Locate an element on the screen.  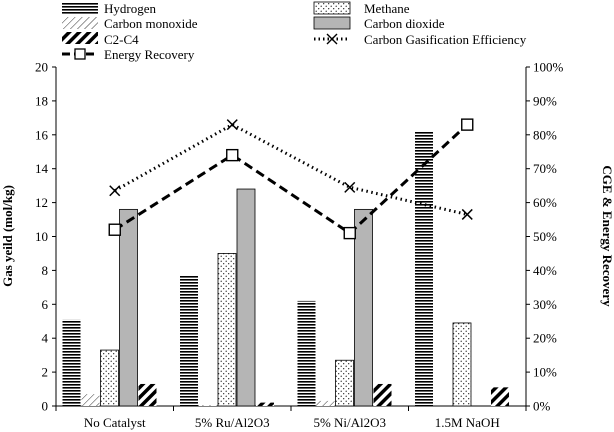
legend-swatch-carbon-dioxide is located at coordinates (332, 23).